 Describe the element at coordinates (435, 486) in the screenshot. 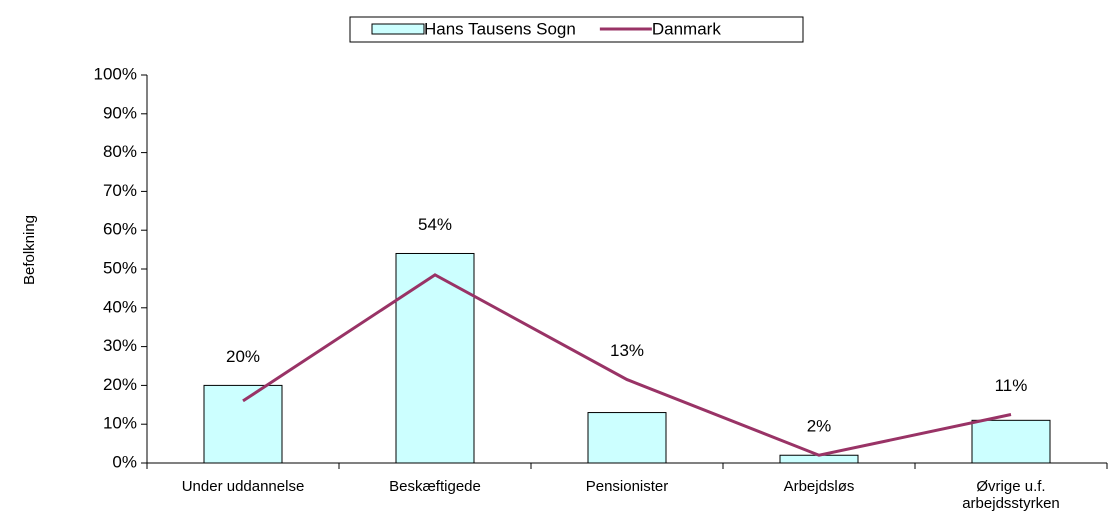

I see `x-tick-label: Beskæftigede` at that location.